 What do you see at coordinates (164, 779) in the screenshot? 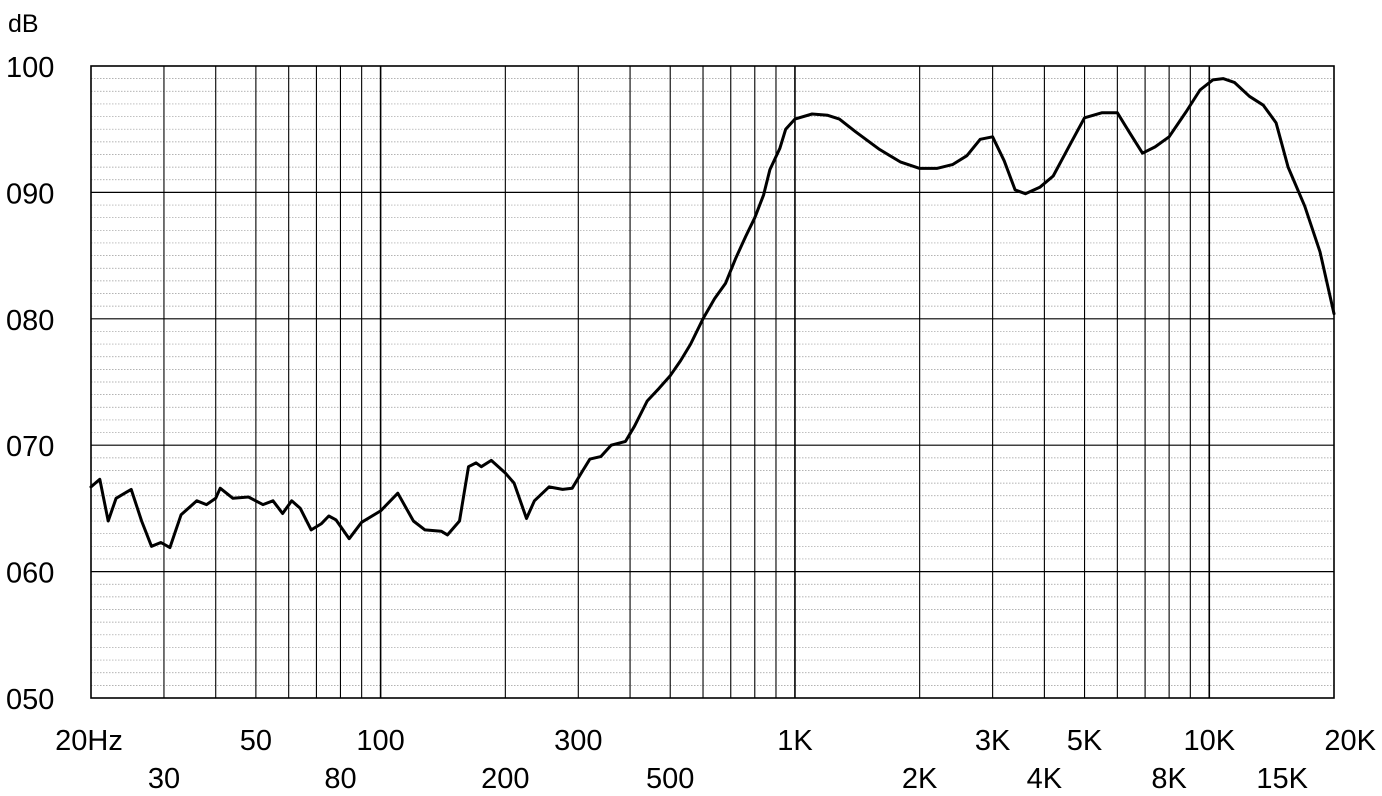
I see `x-tick-label-lower: 30` at bounding box center [164, 779].